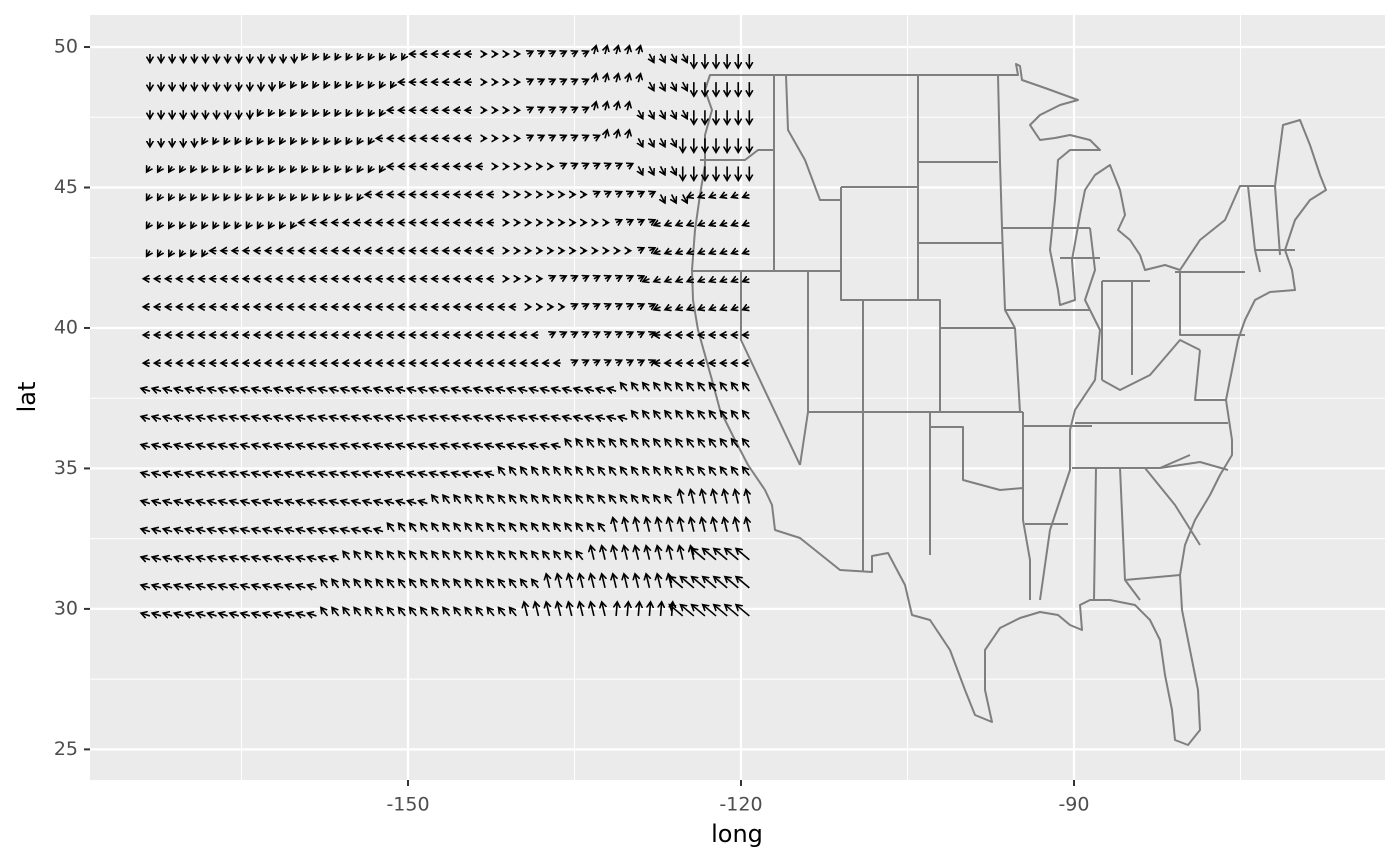 Image resolution: width=1400 pixels, height=866 pixels. I want to click on y-tick-label: 35, so click(66, 468).